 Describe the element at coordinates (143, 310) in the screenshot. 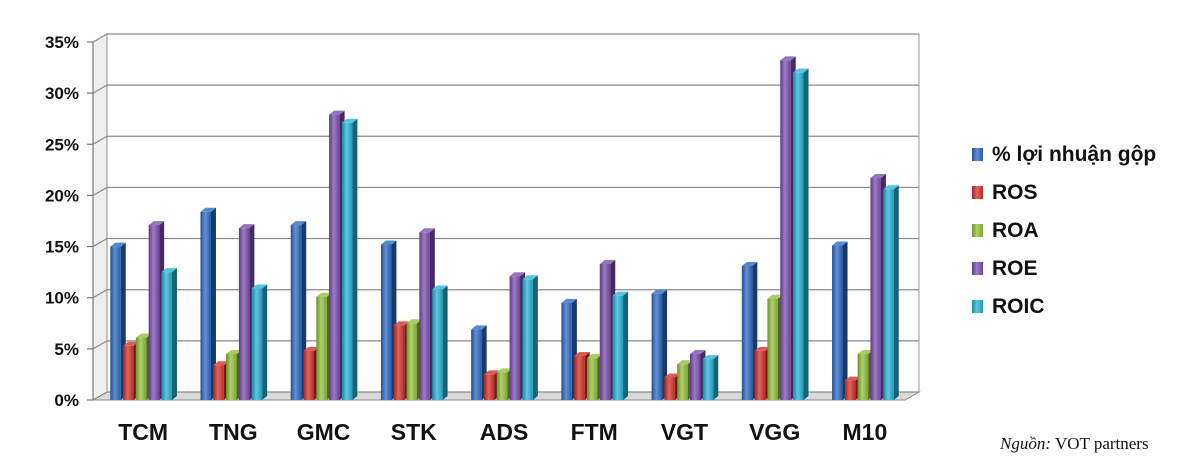

I see `bar-group-tcm` at that location.